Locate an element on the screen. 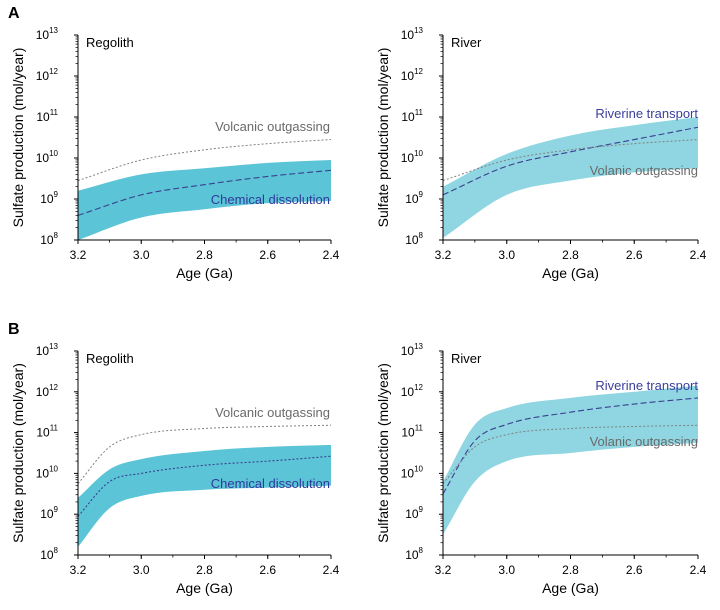 This screenshot has height=610, width=720. series-line-volanic-outgassing is located at coordinates (570, 454).